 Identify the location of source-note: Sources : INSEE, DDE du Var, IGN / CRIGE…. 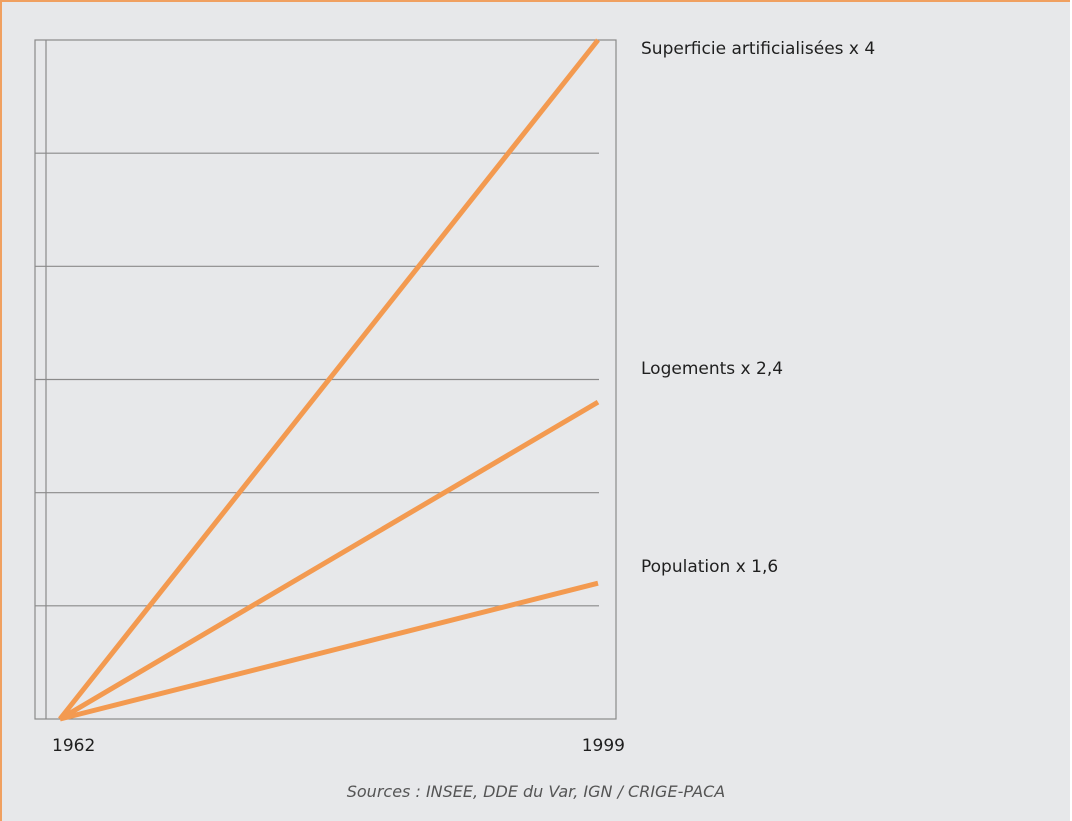
(536, 791).